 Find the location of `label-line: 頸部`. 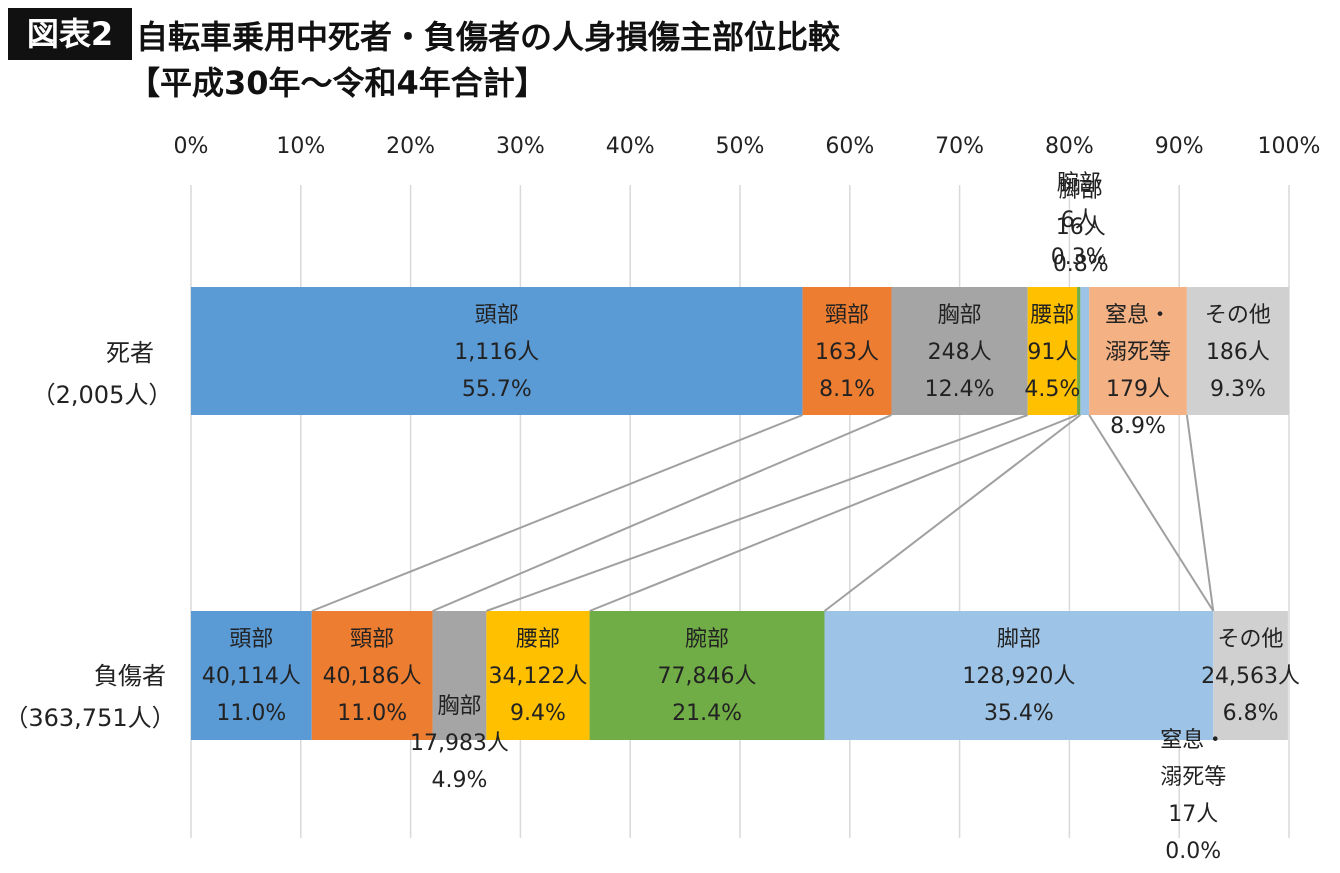

label-line: 頸部 is located at coordinates (847, 315).